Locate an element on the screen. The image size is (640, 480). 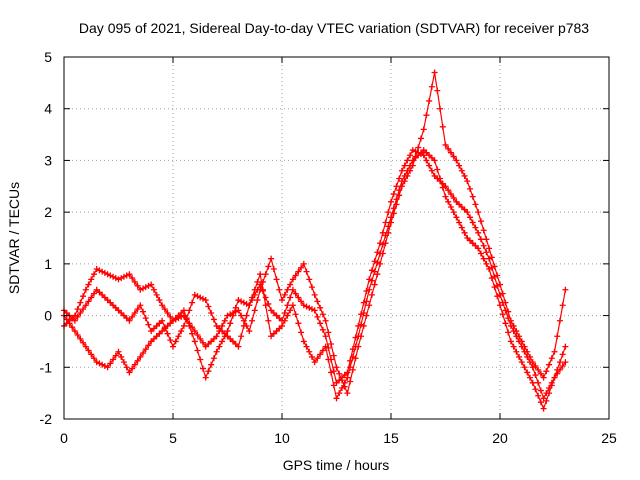
x-tick-label: 10 is located at coordinates (282, 438).